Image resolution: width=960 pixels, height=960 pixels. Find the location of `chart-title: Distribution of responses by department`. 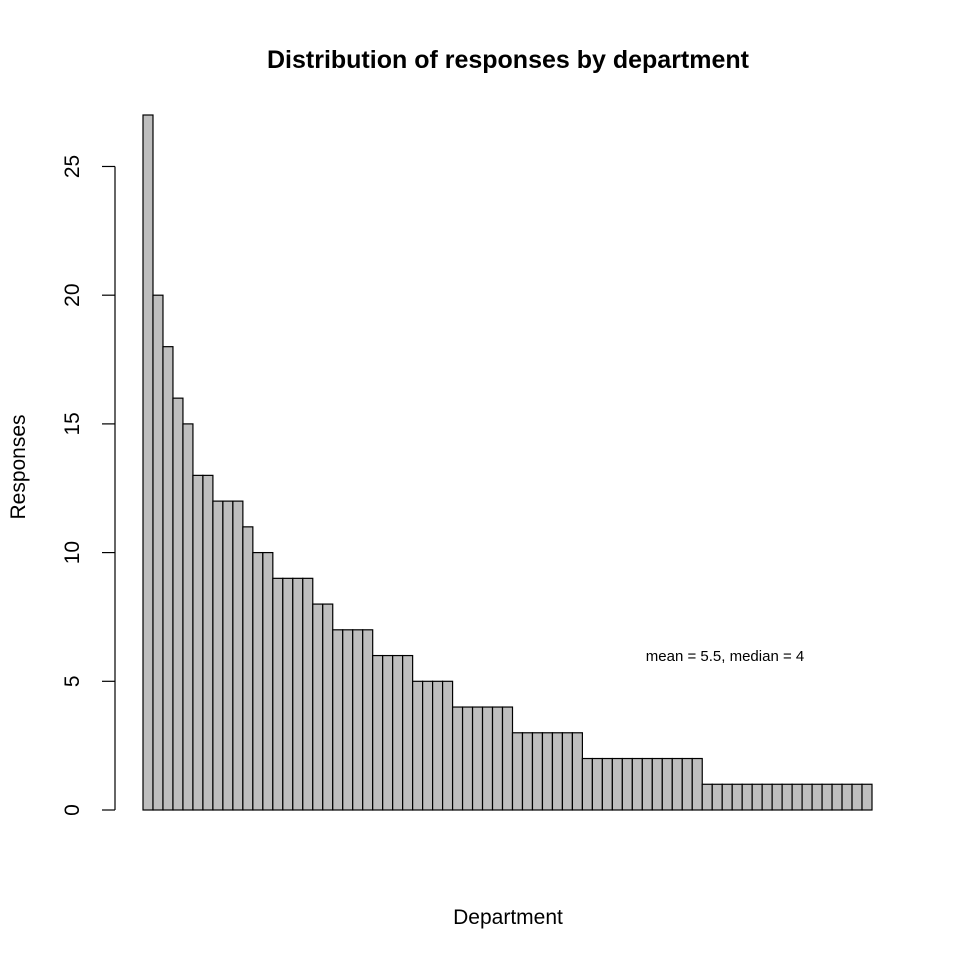

chart-title: Distribution of responses by department is located at coordinates (508, 60).